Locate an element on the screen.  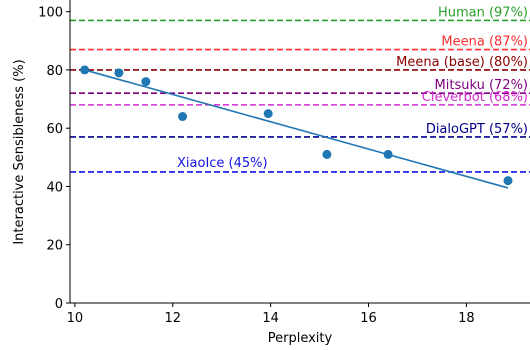
y-tick-label: 0 is located at coordinates (59, 304).